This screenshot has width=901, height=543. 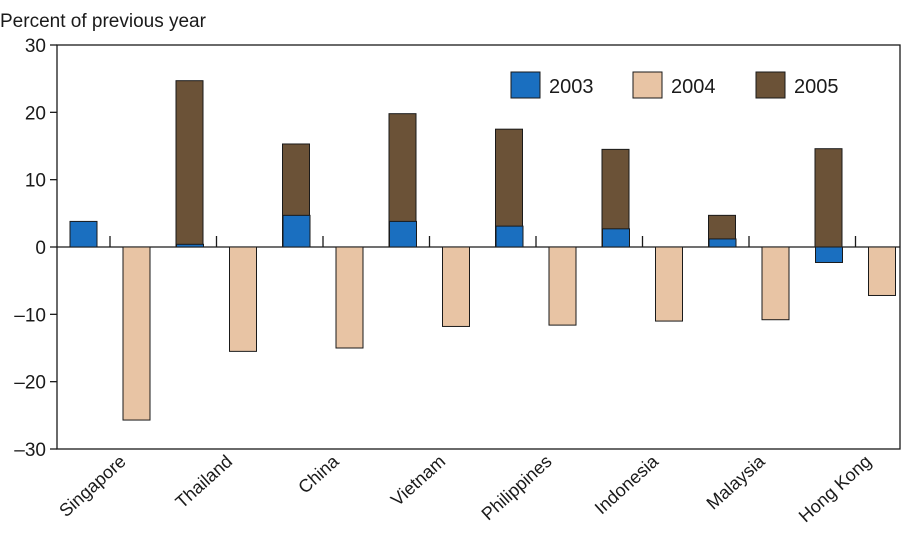 I want to click on bar-2004-malaysia, so click(x=775, y=283).